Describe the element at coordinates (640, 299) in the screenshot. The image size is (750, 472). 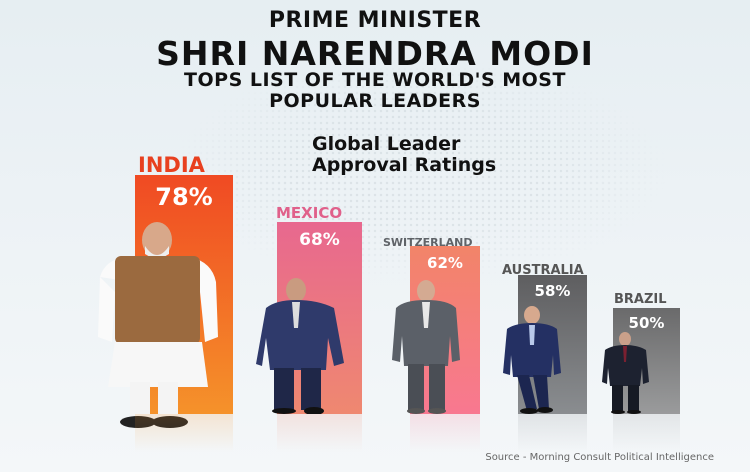
I see `country-label-brazil: BRAZIL` at that location.